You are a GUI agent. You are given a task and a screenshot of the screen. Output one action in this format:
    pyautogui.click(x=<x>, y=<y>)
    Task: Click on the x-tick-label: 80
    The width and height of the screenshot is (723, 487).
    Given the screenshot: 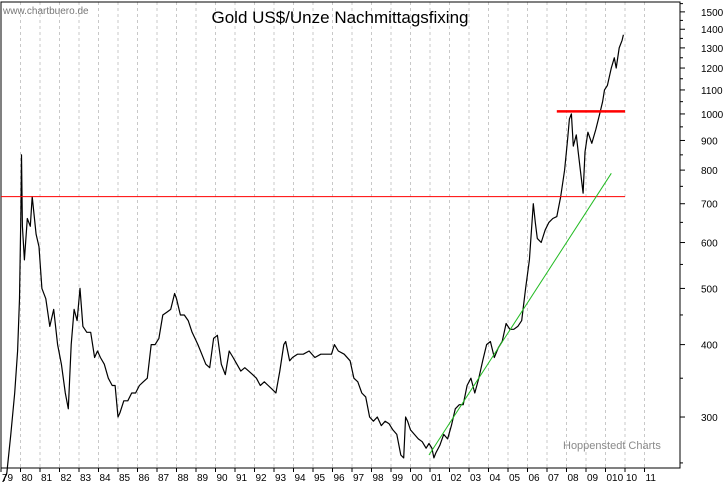 What is the action you would take?
    pyautogui.click(x=28, y=477)
    